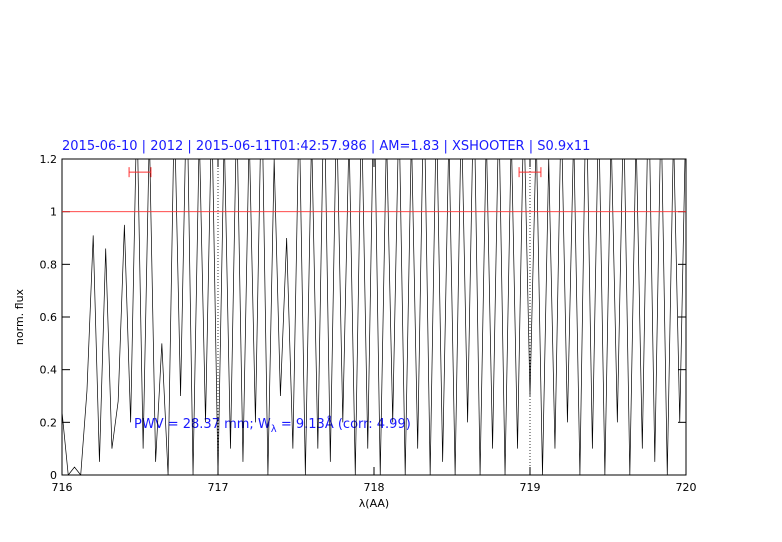  Describe the element at coordinates (218, 487) in the screenshot. I see `x-tick-label: 717` at that location.